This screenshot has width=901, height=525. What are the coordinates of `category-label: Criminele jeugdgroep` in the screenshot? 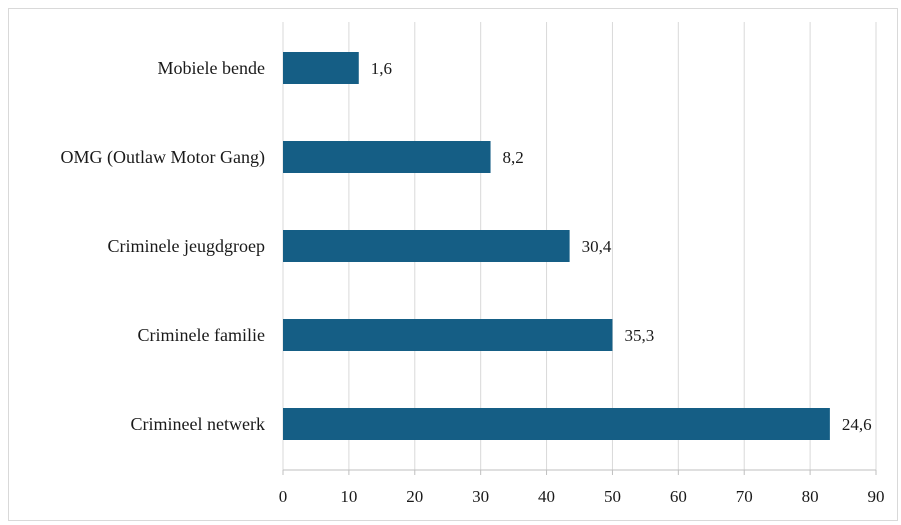 It's located at (186, 246).